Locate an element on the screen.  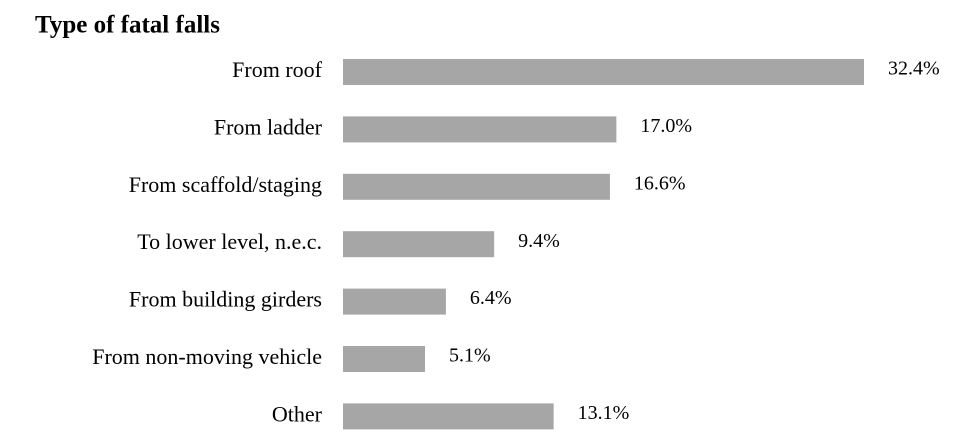
category-label: From roof is located at coordinates (277, 69).